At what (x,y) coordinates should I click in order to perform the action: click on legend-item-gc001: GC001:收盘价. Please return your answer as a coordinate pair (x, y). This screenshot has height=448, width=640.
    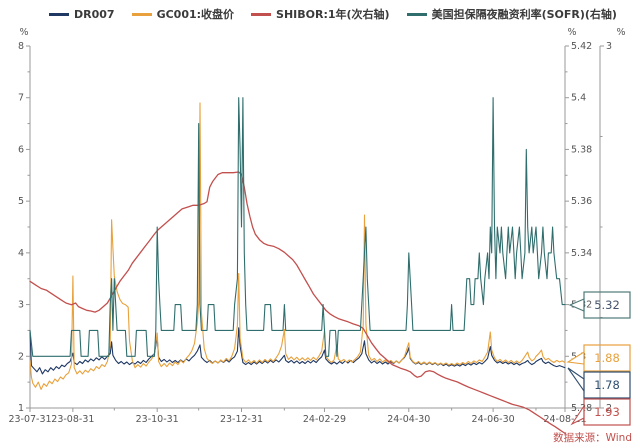
    Looking at the image, I should click on (183, 14).